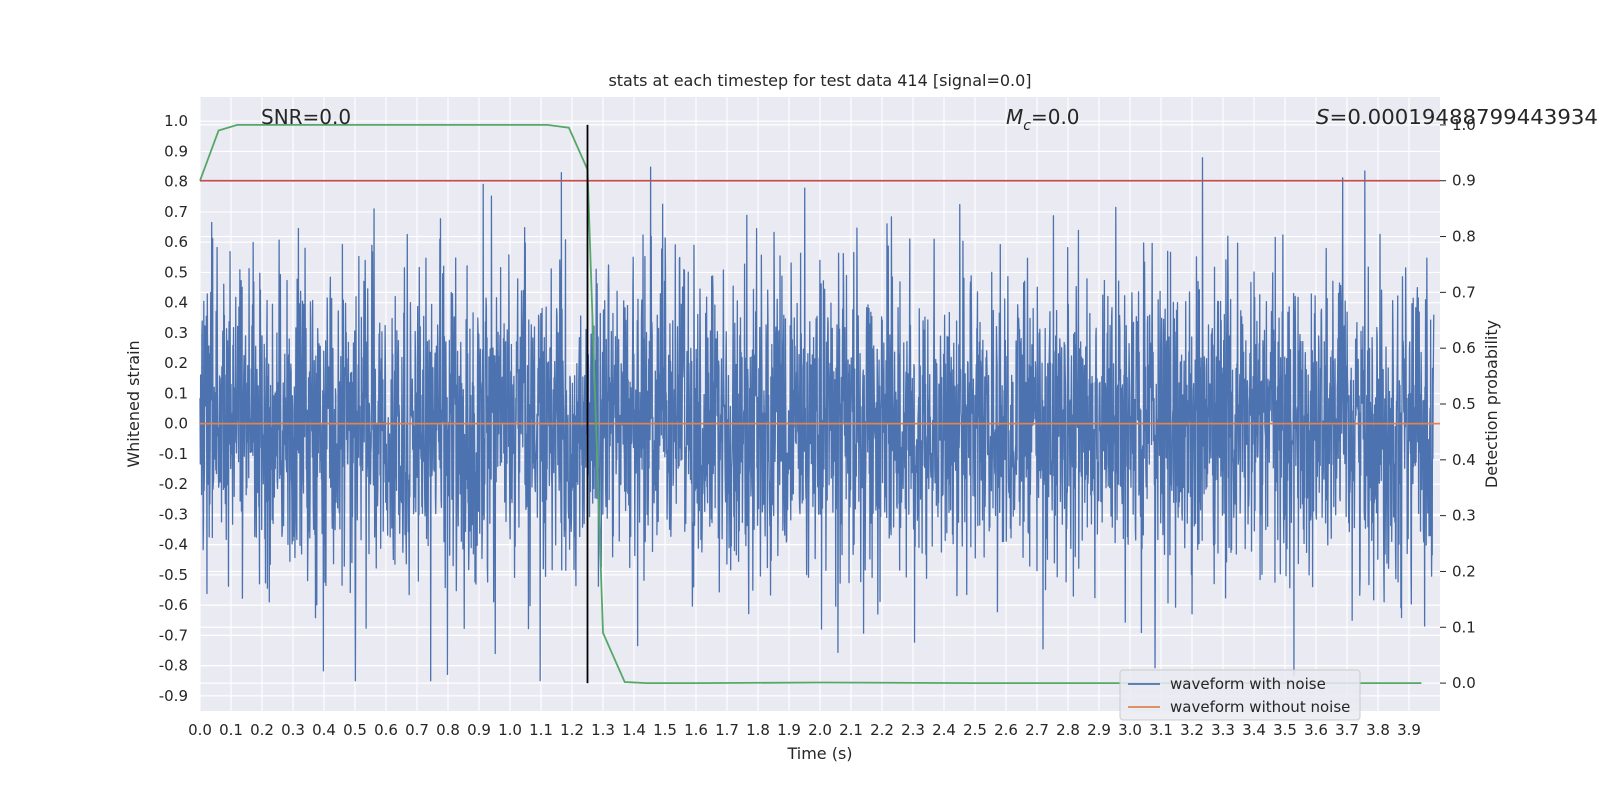 This screenshot has height=800, width=1600. I want to click on s-symbol: S, so click(1323, 117).